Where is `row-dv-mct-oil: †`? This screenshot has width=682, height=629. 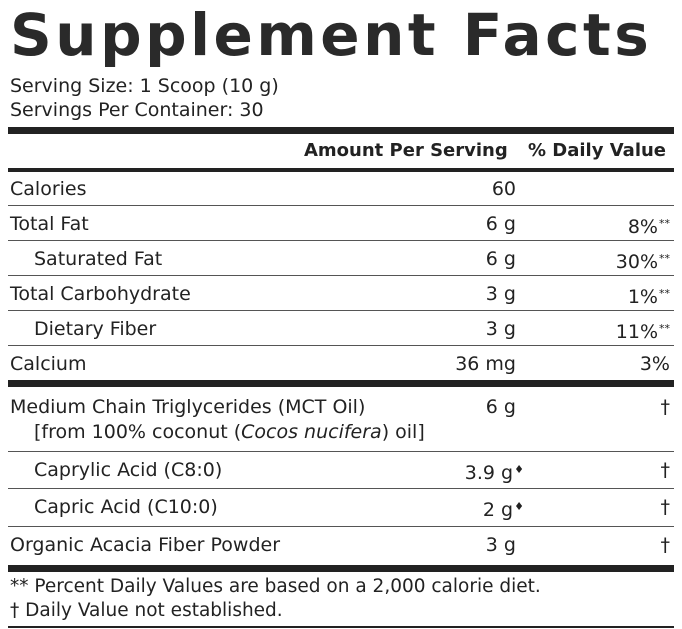
row-dv-mct-oil: † is located at coordinates (665, 407).